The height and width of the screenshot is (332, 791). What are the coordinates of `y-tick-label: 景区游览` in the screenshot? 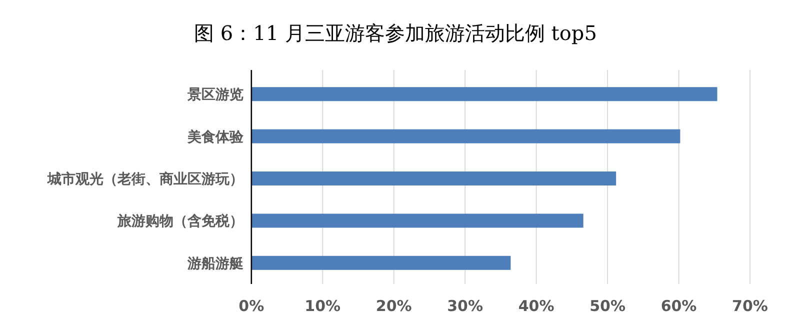 It's located at (215, 95).